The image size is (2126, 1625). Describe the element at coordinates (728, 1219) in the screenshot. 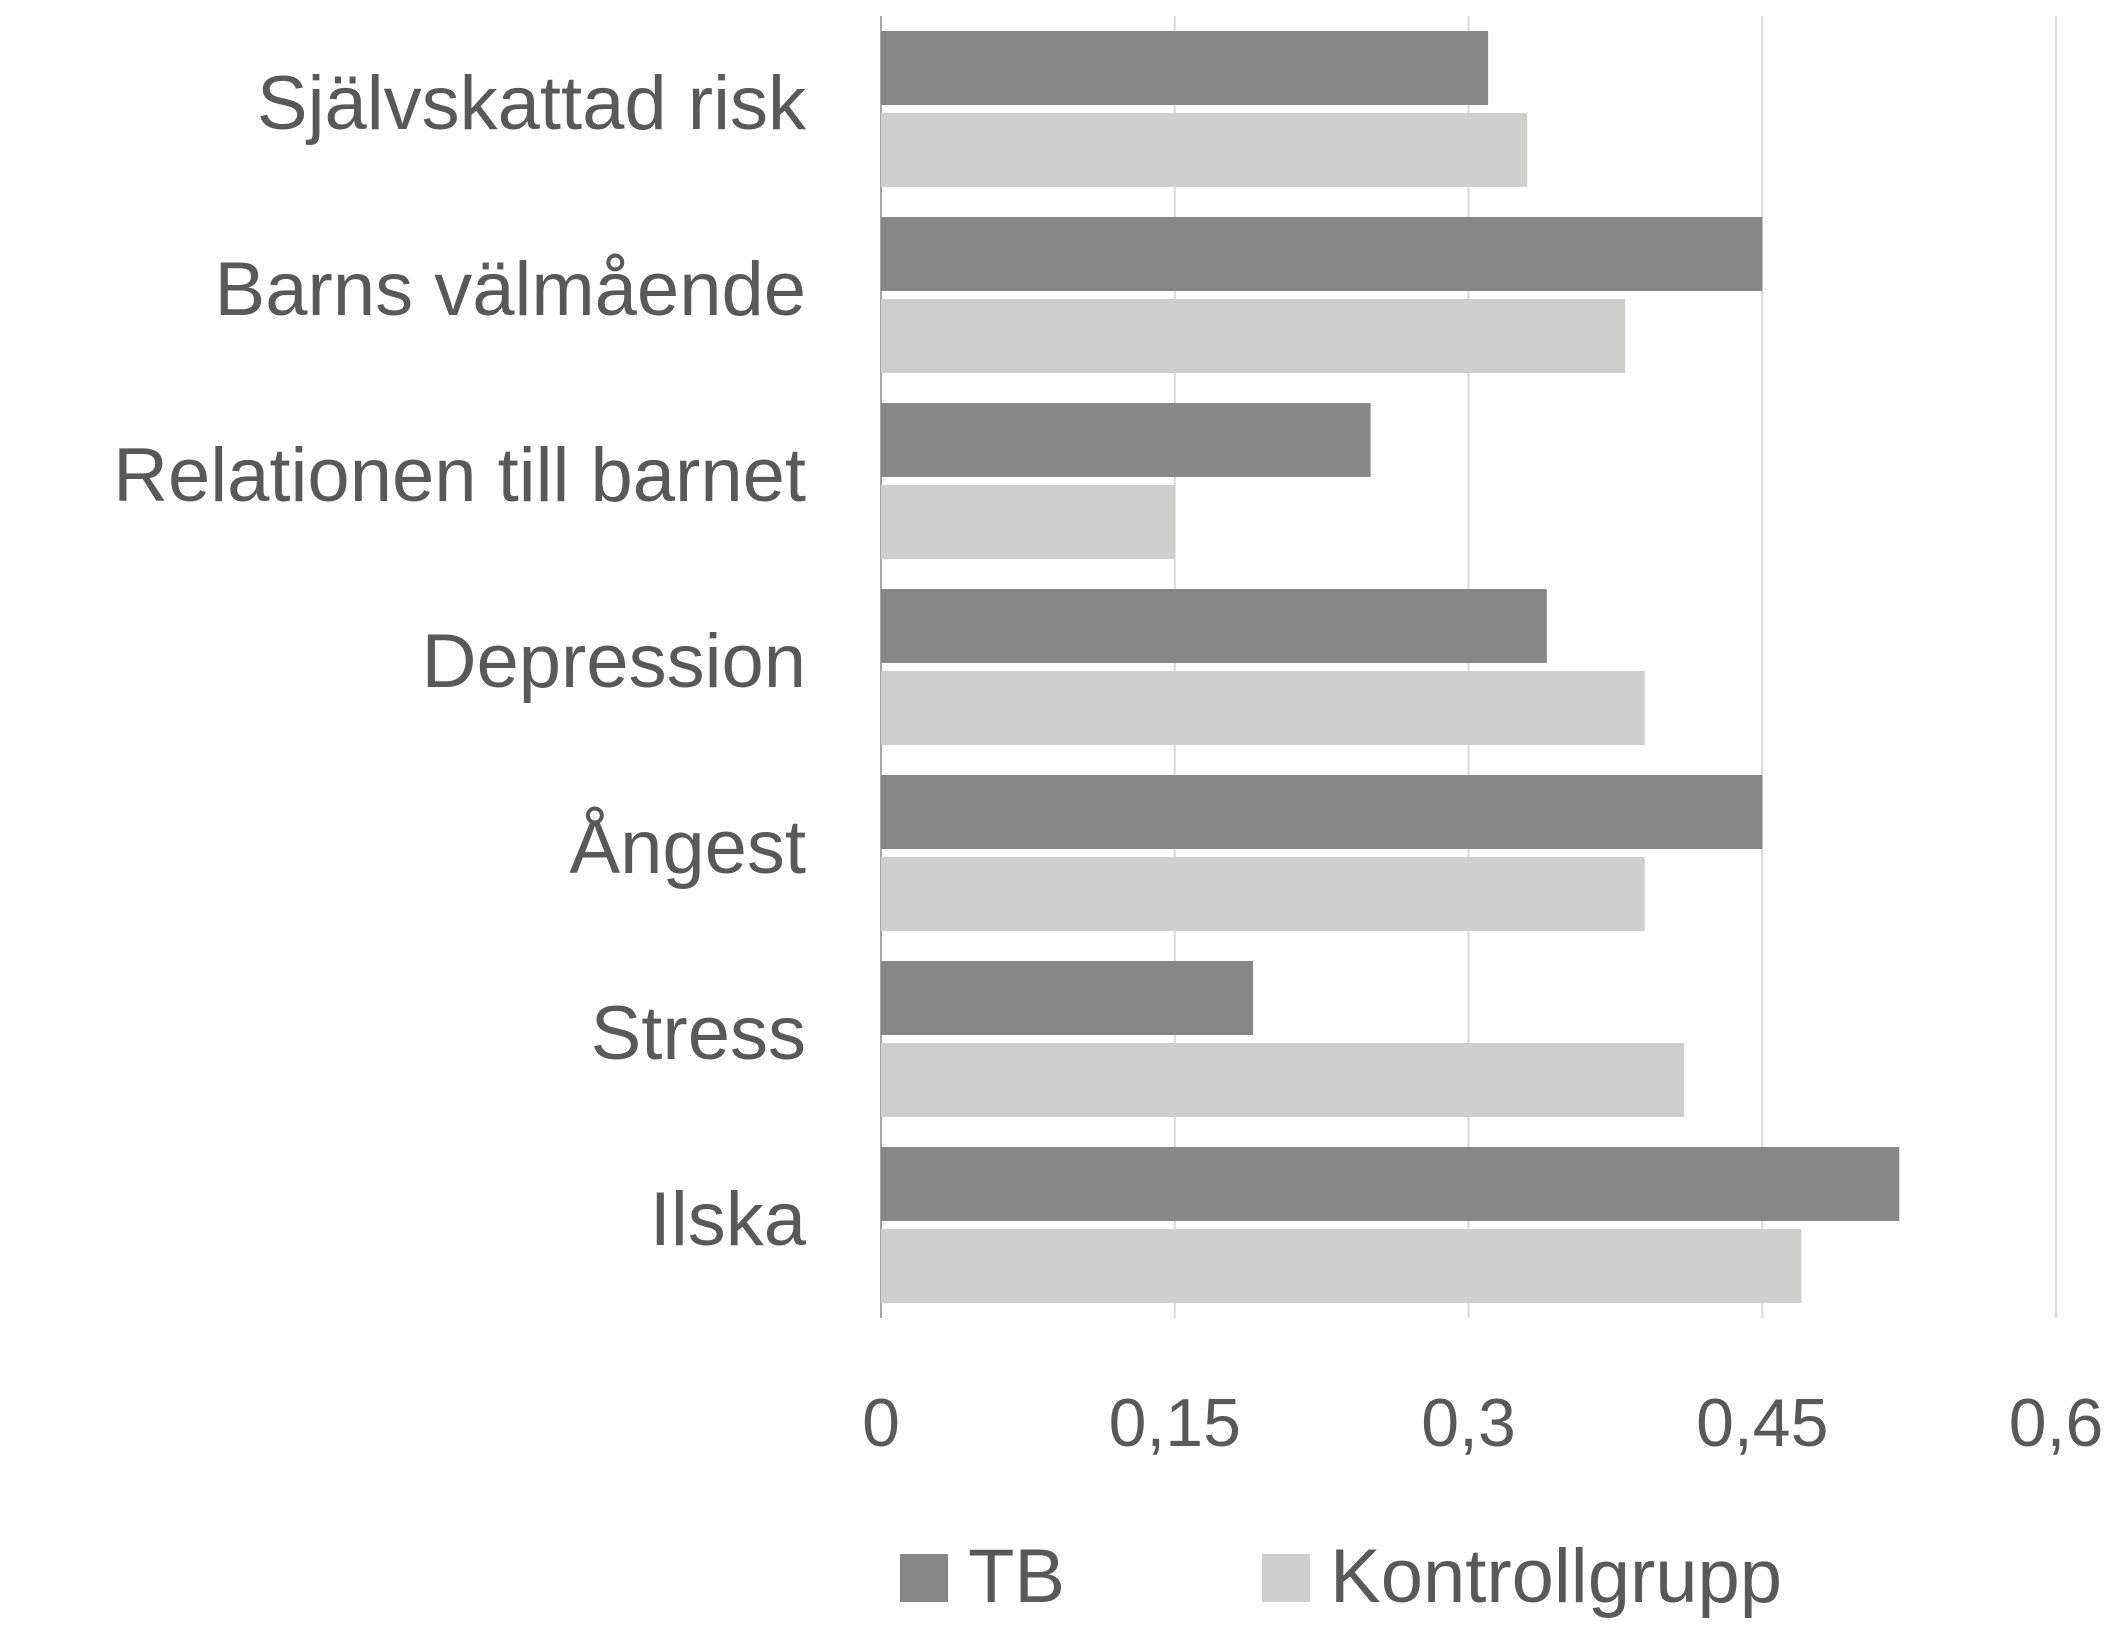

I see `y-tick-label: Ilska` at that location.